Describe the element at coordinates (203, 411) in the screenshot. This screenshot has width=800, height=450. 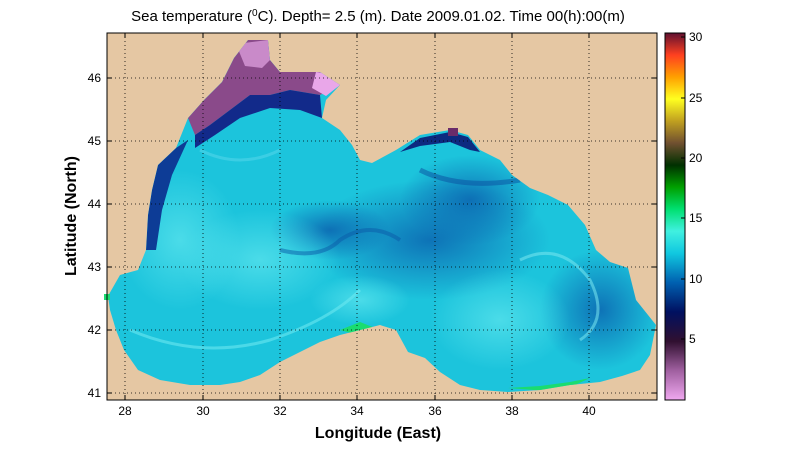
I see `x-tick-label: 30` at that location.